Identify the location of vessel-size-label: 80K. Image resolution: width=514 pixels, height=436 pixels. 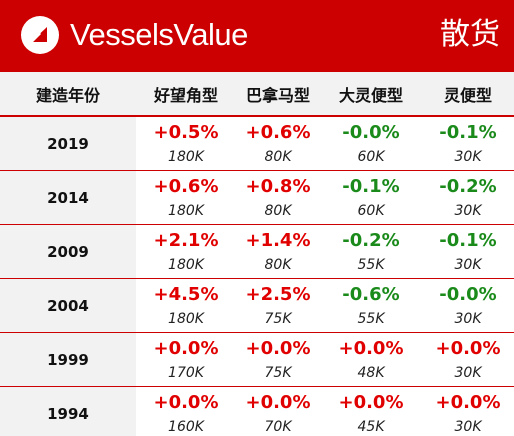
(278, 264).